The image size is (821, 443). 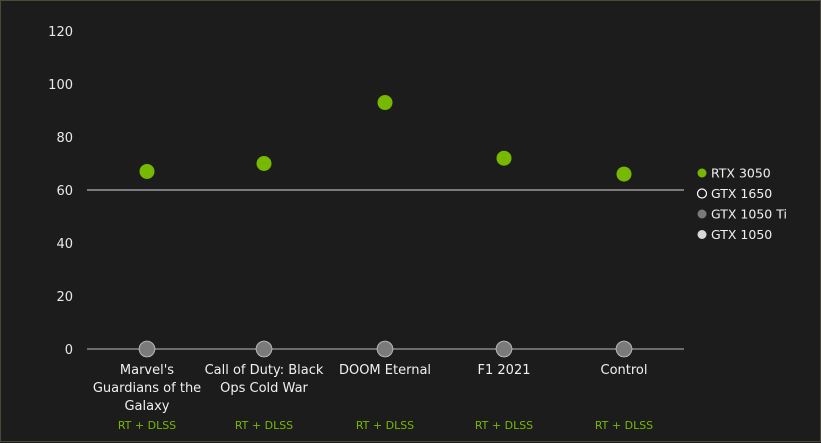 What do you see at coordinates (147, 388) in the screenshot?
I see `x-category-label: Guardians of the` at bounding box center [147, 388].